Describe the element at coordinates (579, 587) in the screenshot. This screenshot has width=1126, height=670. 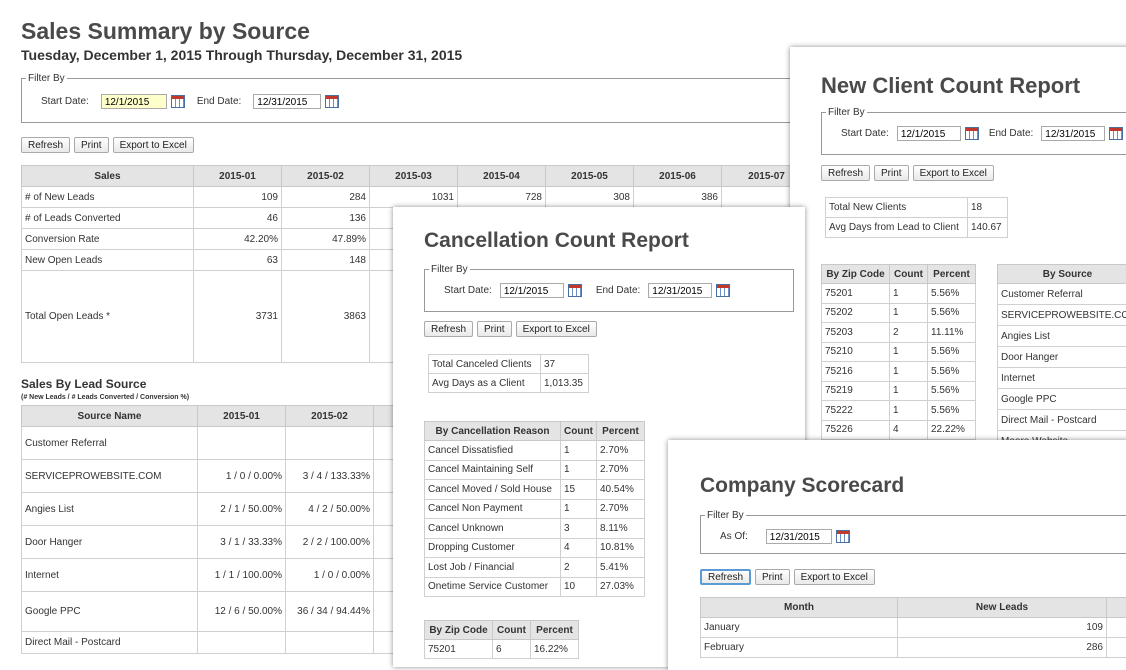
I see `table-cell: 10` at that location.